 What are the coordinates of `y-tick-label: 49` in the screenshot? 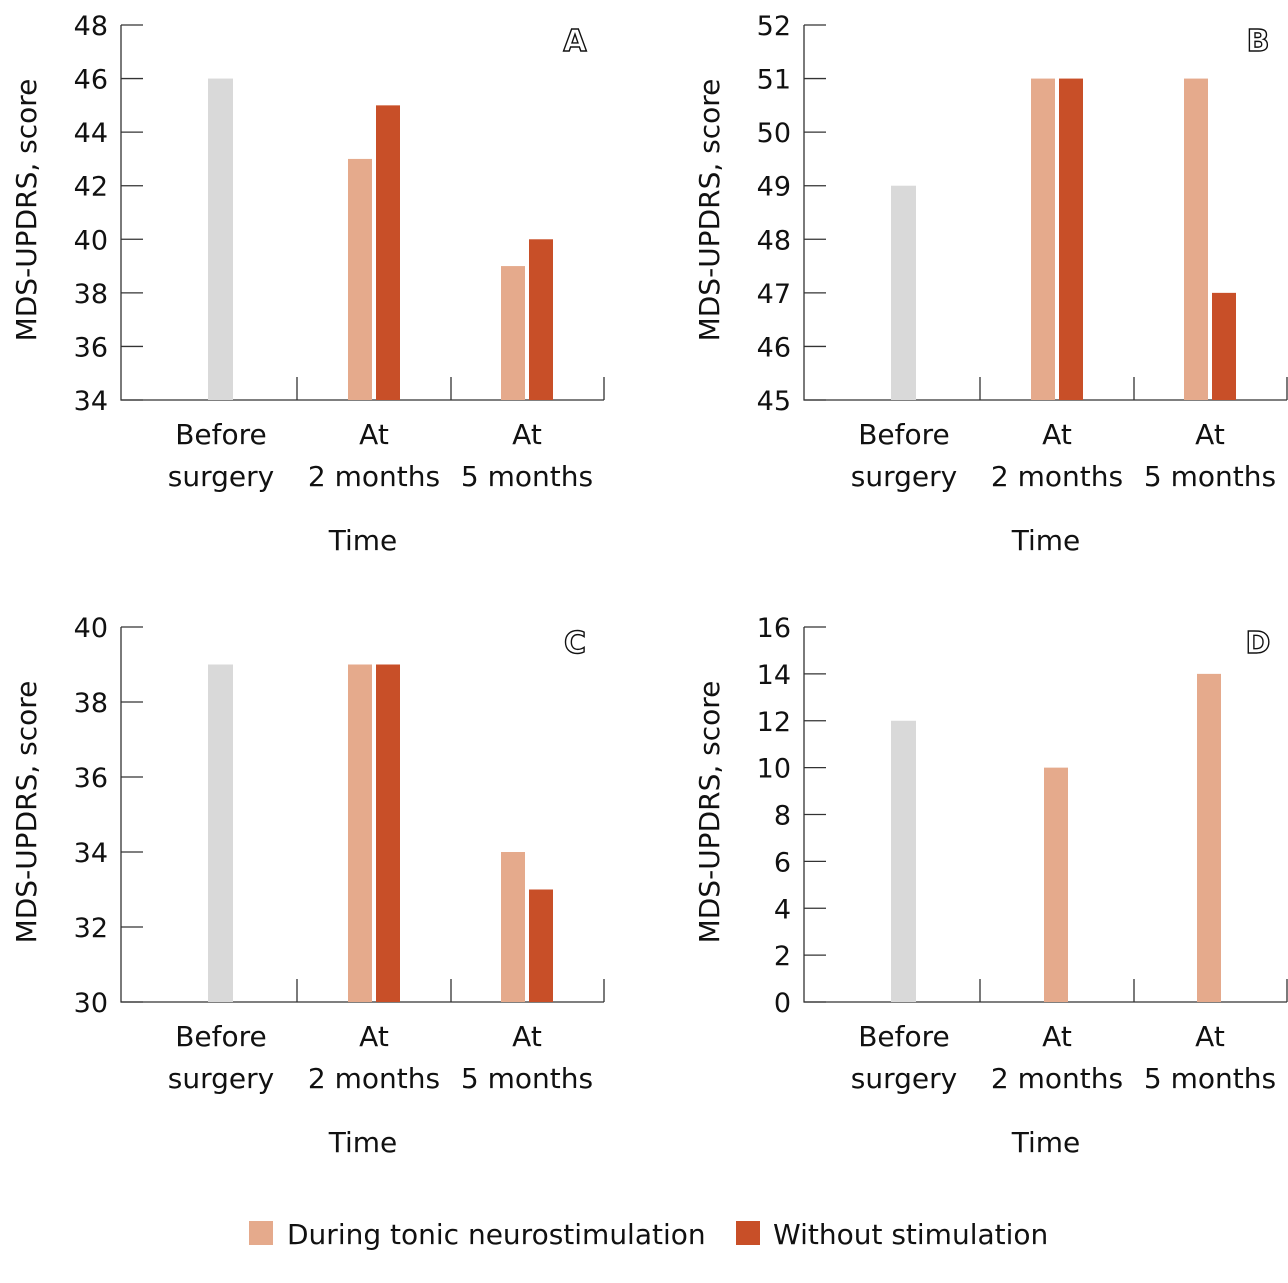 It's located at (774, 187).